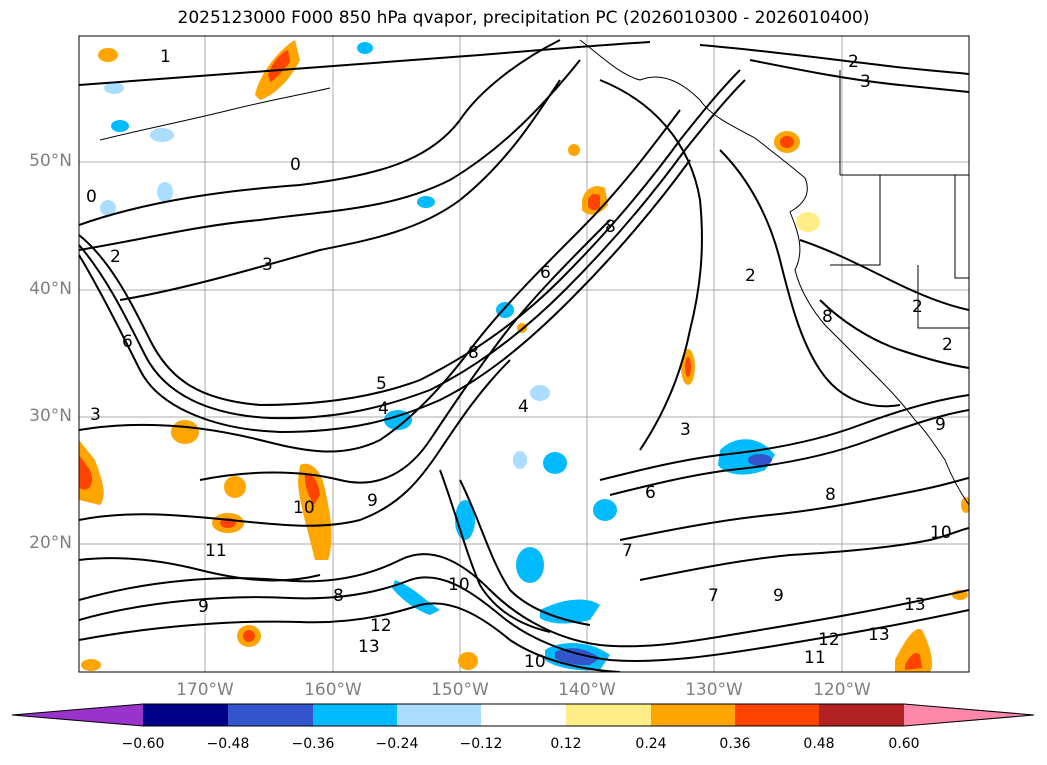 The width and height of the screenshot is (1047, 765). I want to click on colorbar-tick-label: 0.12, so click(566, 744).